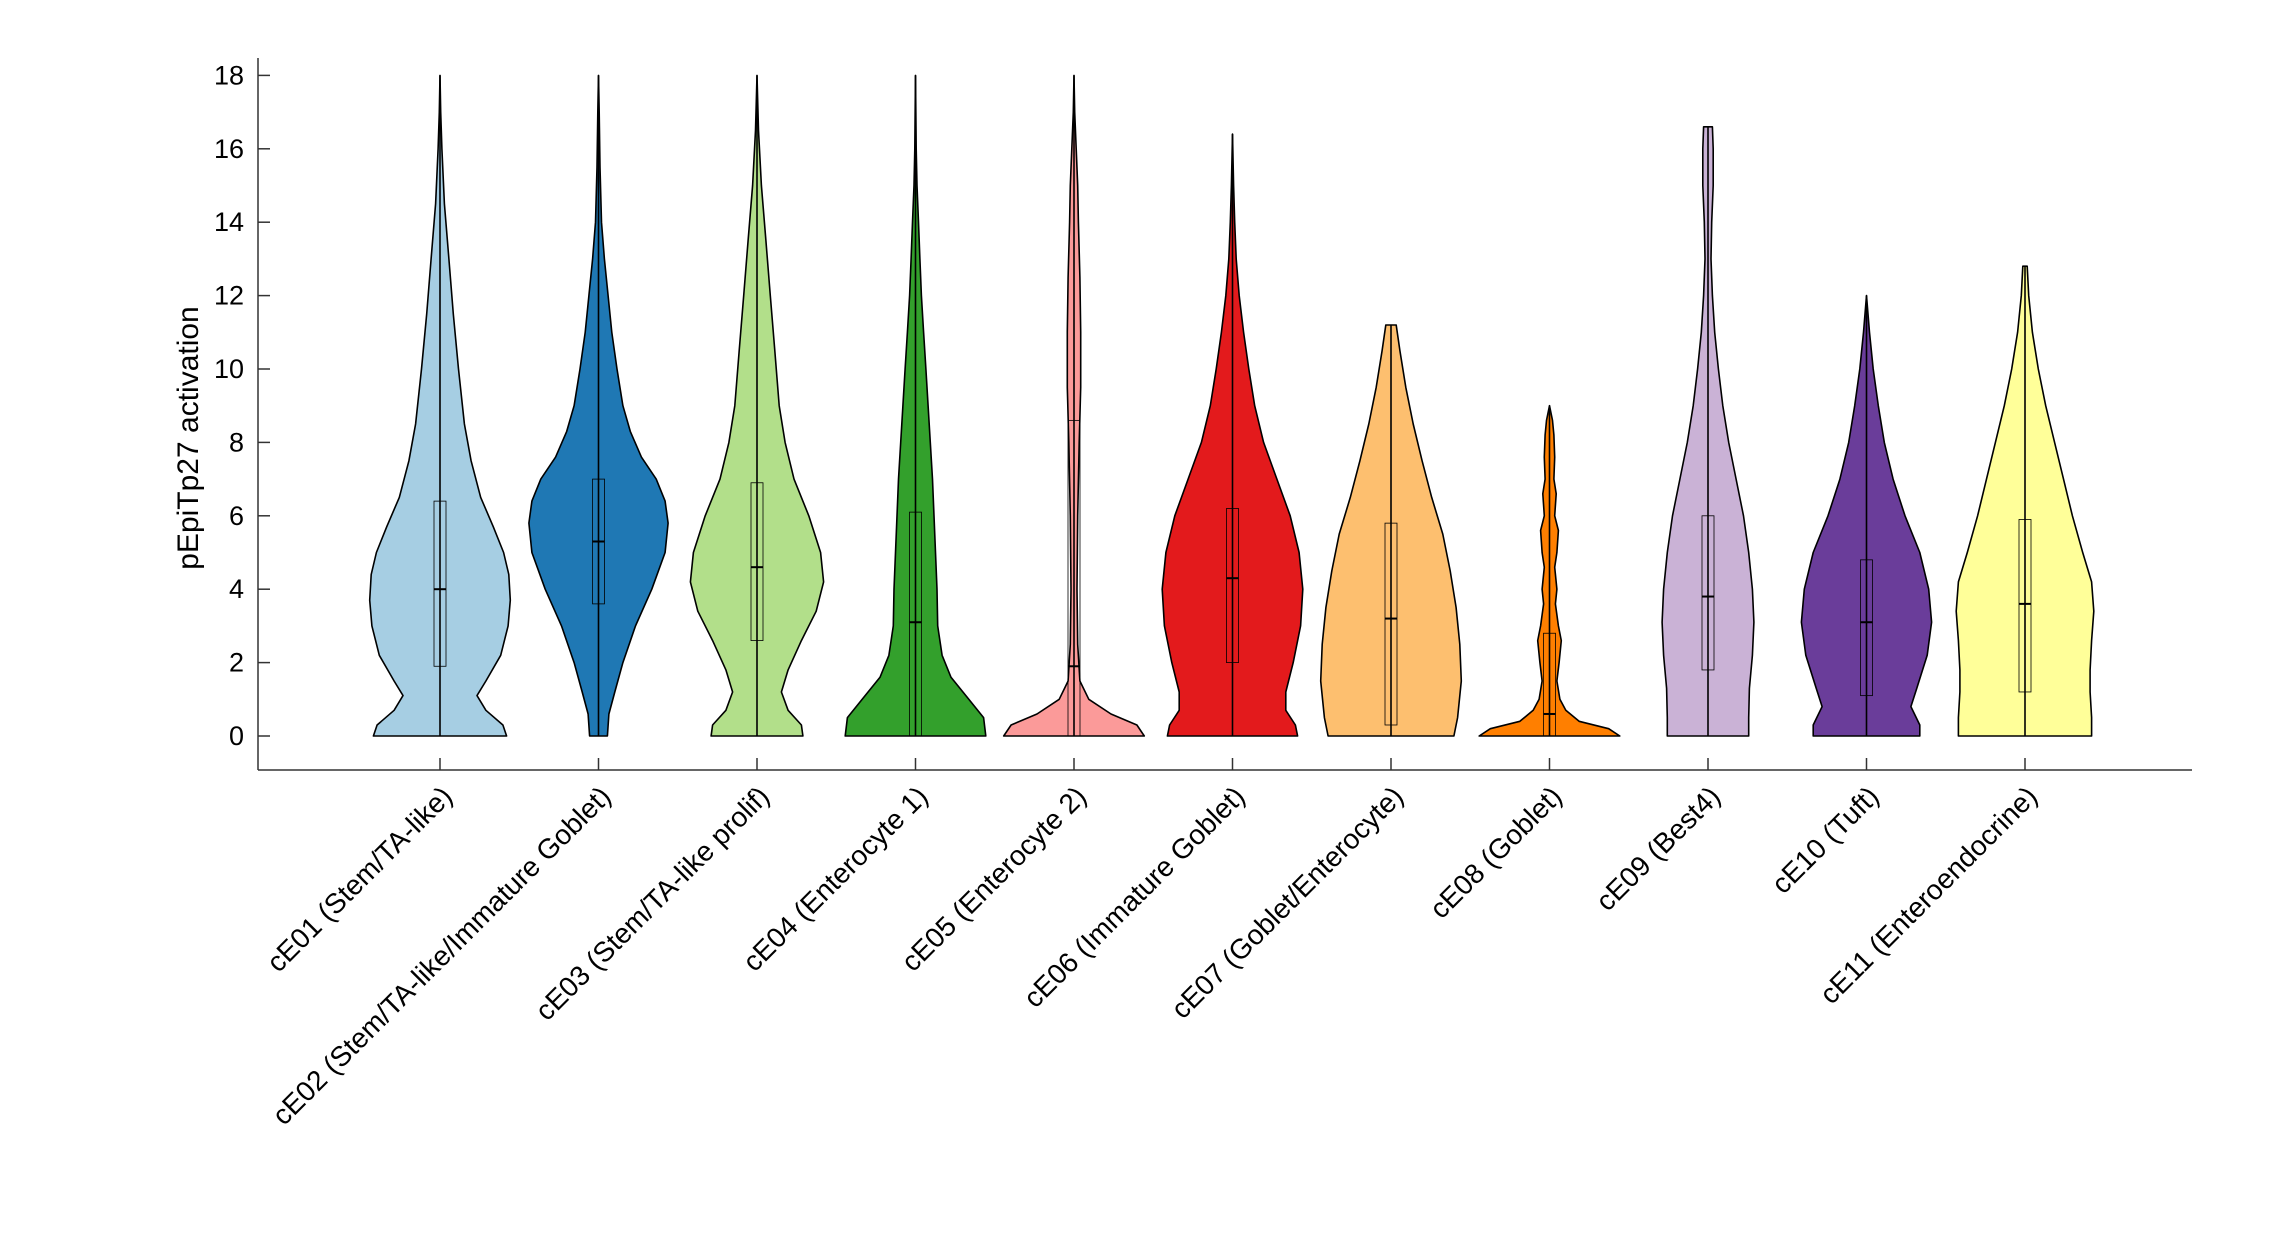  What do you see at coordinates (236, 516) in the screenshot?
I see `y-tick-label: 6` at bounding box center [236, 516].